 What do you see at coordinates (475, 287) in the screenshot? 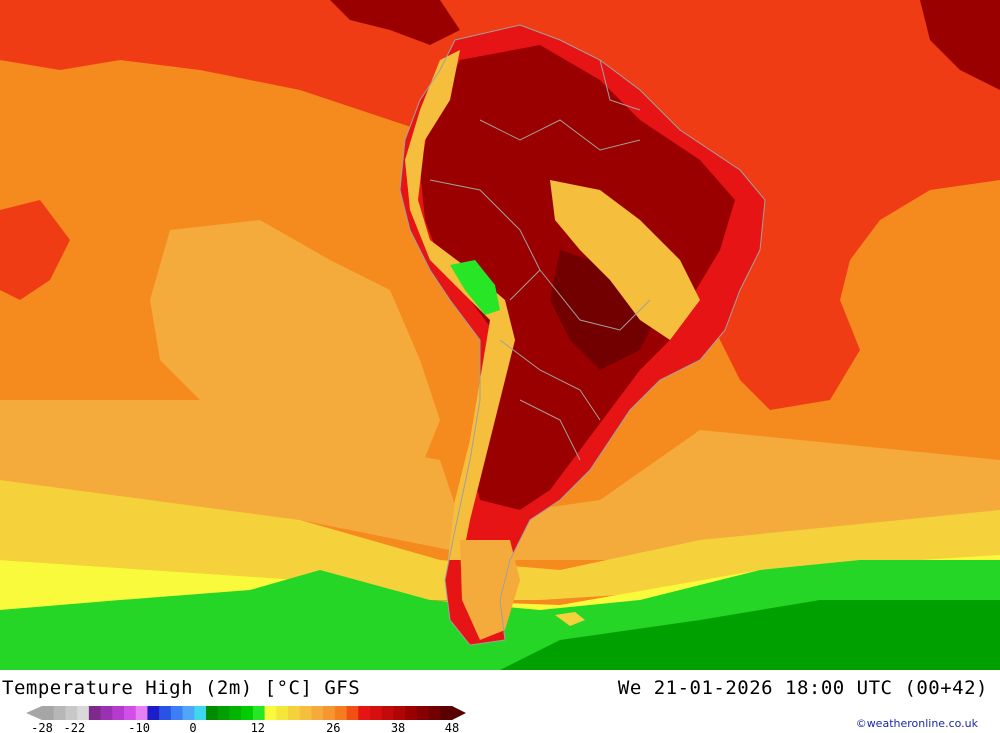
I see `andes-green-altiplano` at bounding box center [475, 287].